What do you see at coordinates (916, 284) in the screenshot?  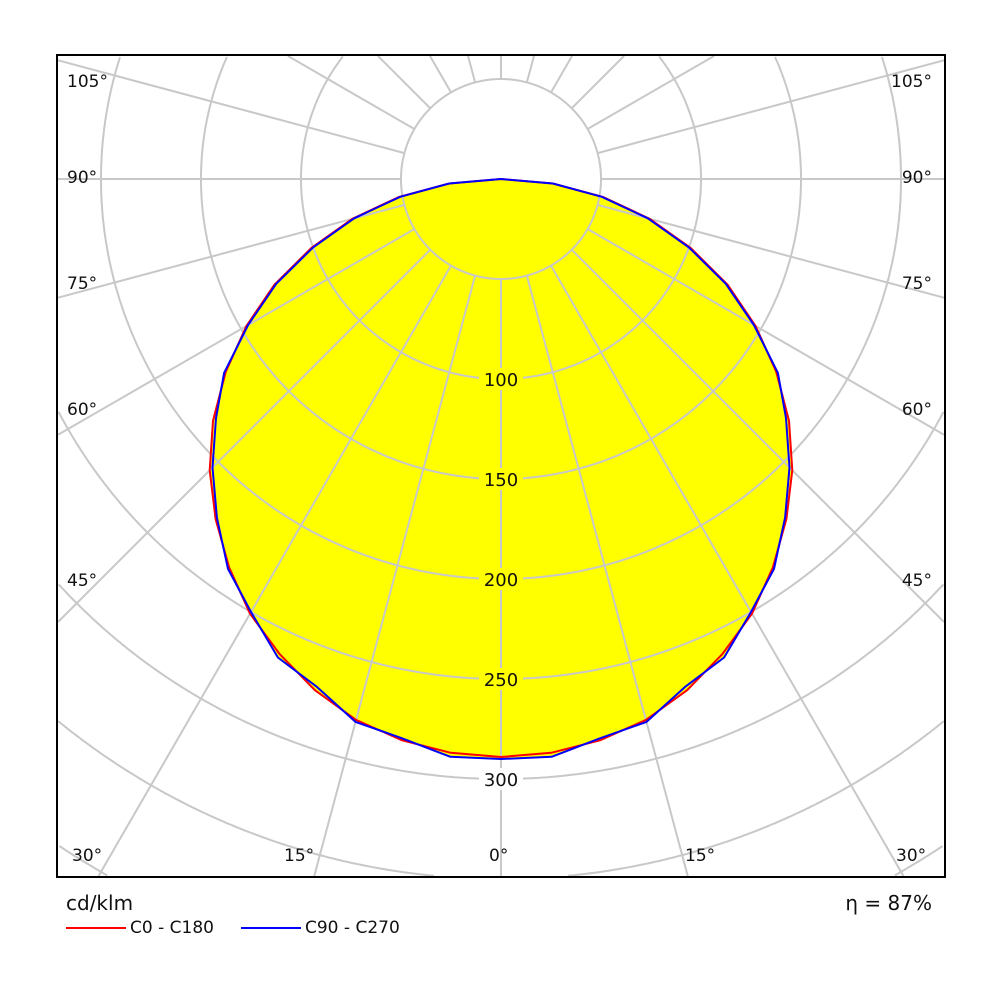 I see `angle-label-right-75: 75°` at bounding box center [916, 284].